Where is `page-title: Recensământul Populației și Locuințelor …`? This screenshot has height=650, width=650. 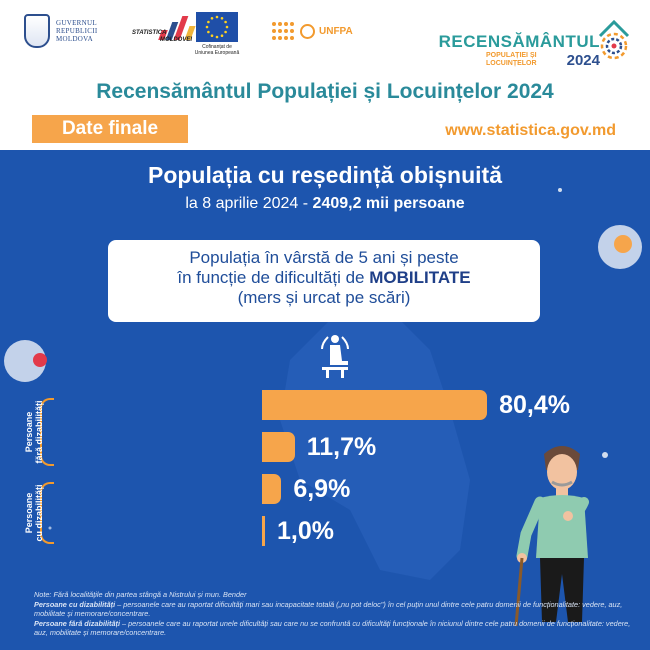 page-title: Recensământul Populației și Locuințelor … is located at coordinates (325, 91).